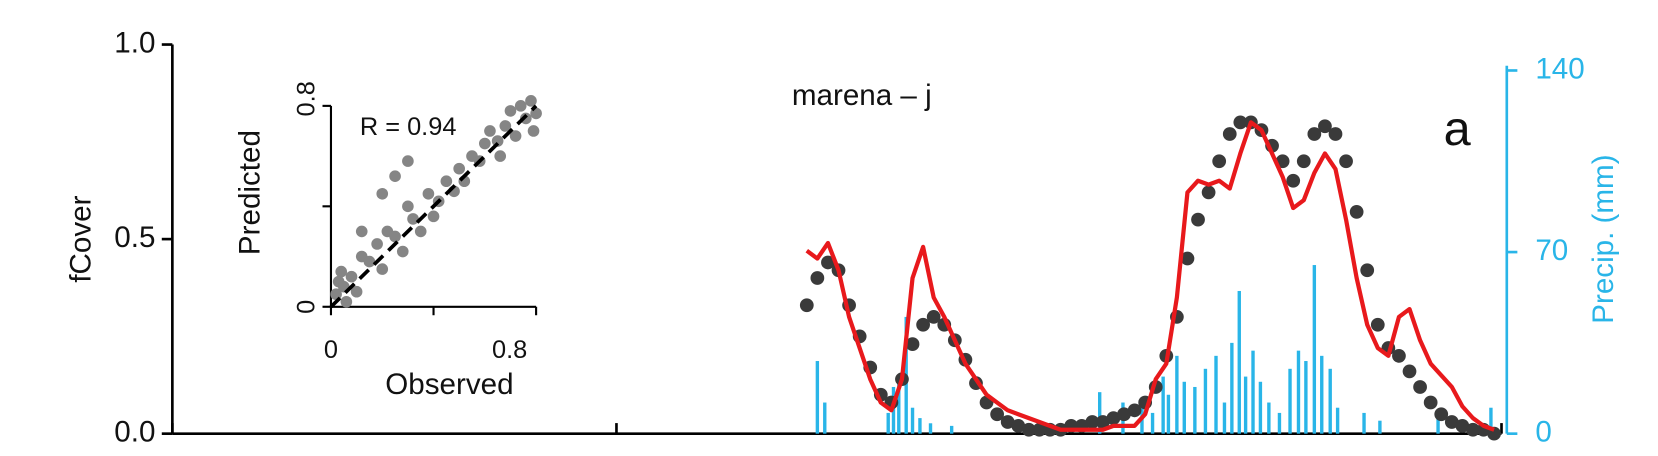 The height and width of the screenshot is (456, 1658). I want to click on y-axis-label: fCover, so click(80, 238).